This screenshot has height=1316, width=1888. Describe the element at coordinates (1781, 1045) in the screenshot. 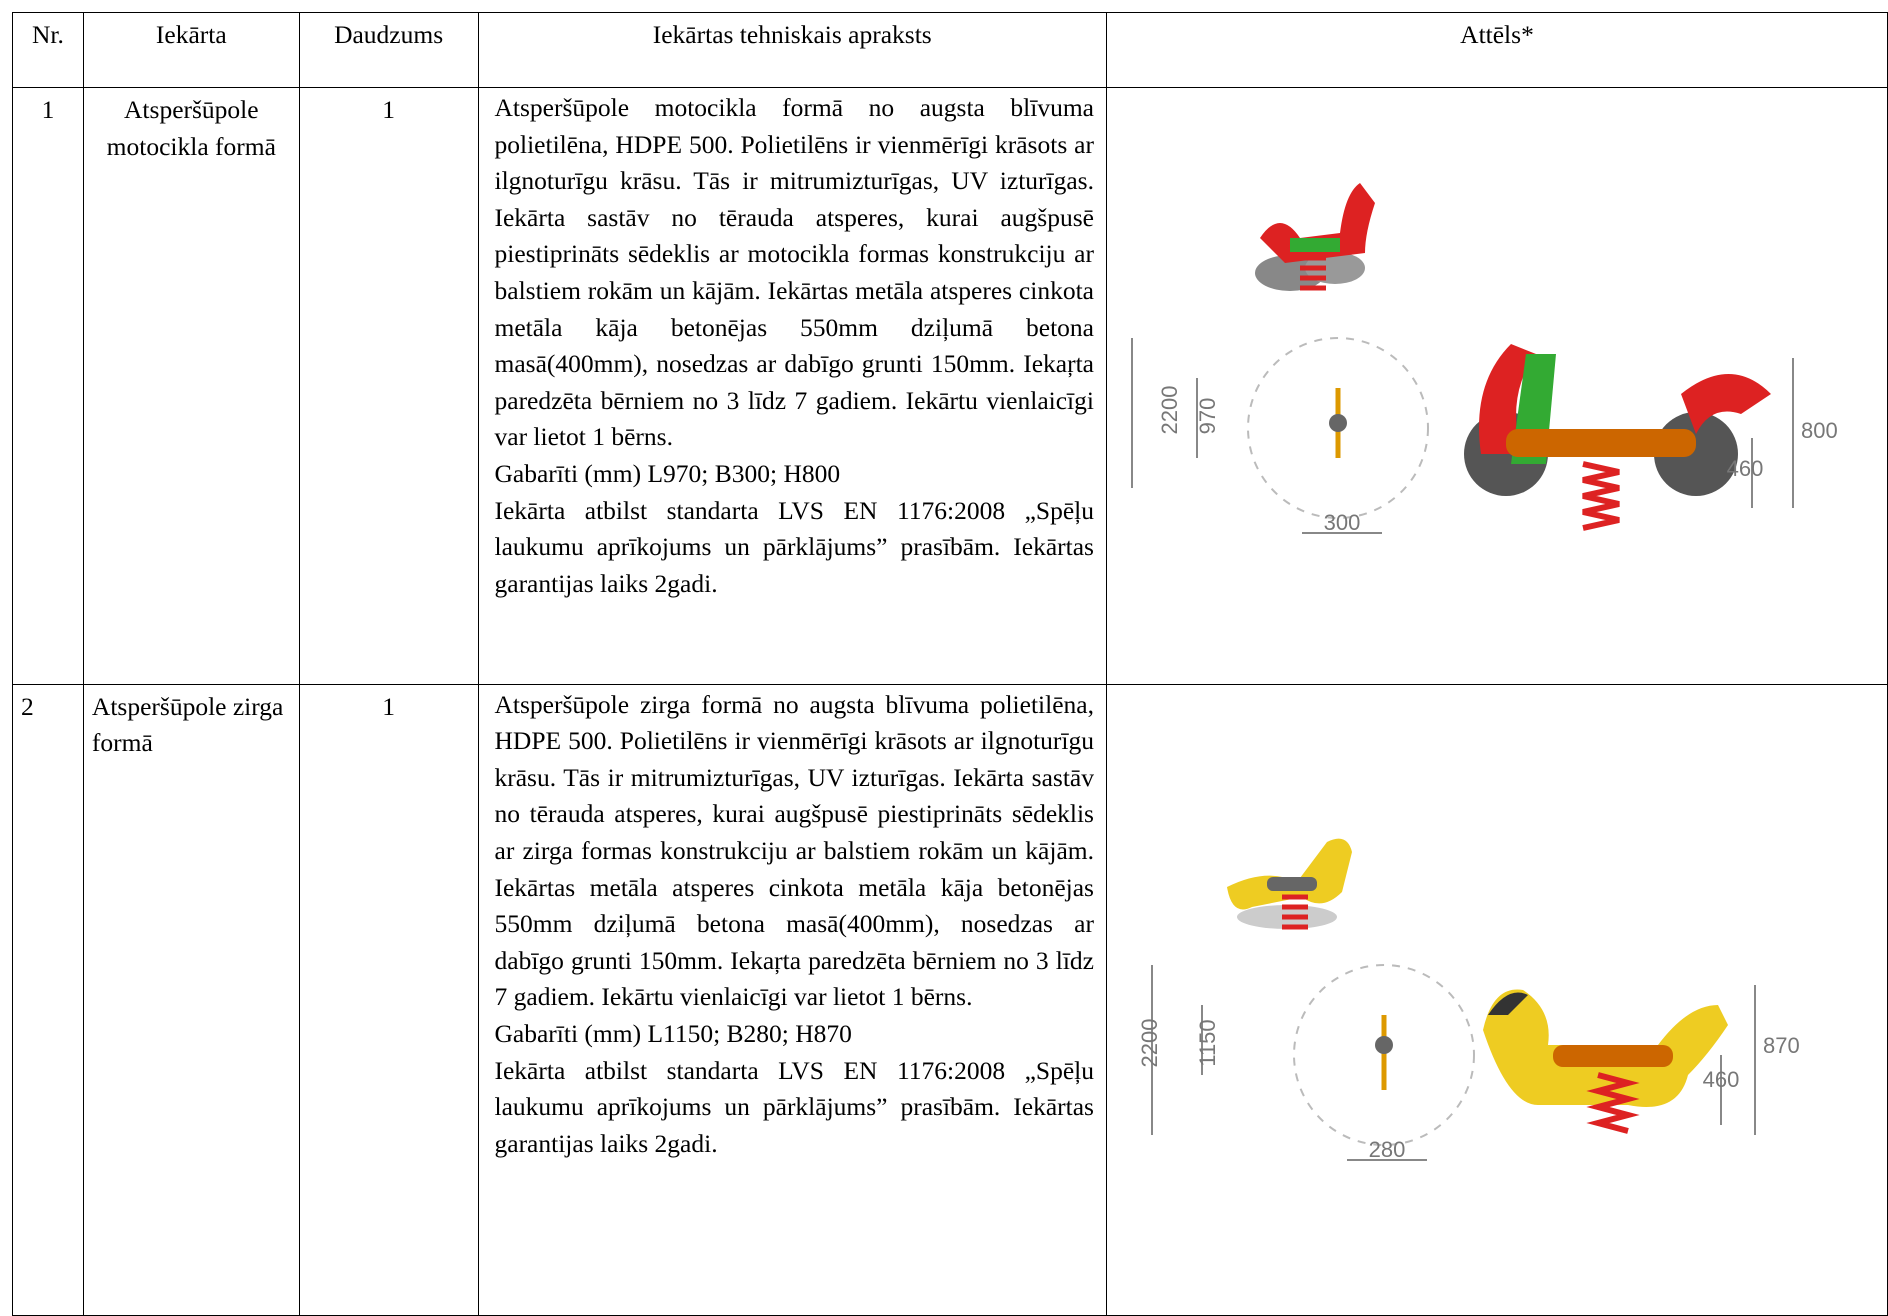

I see `dimension-label: 870` at that location.